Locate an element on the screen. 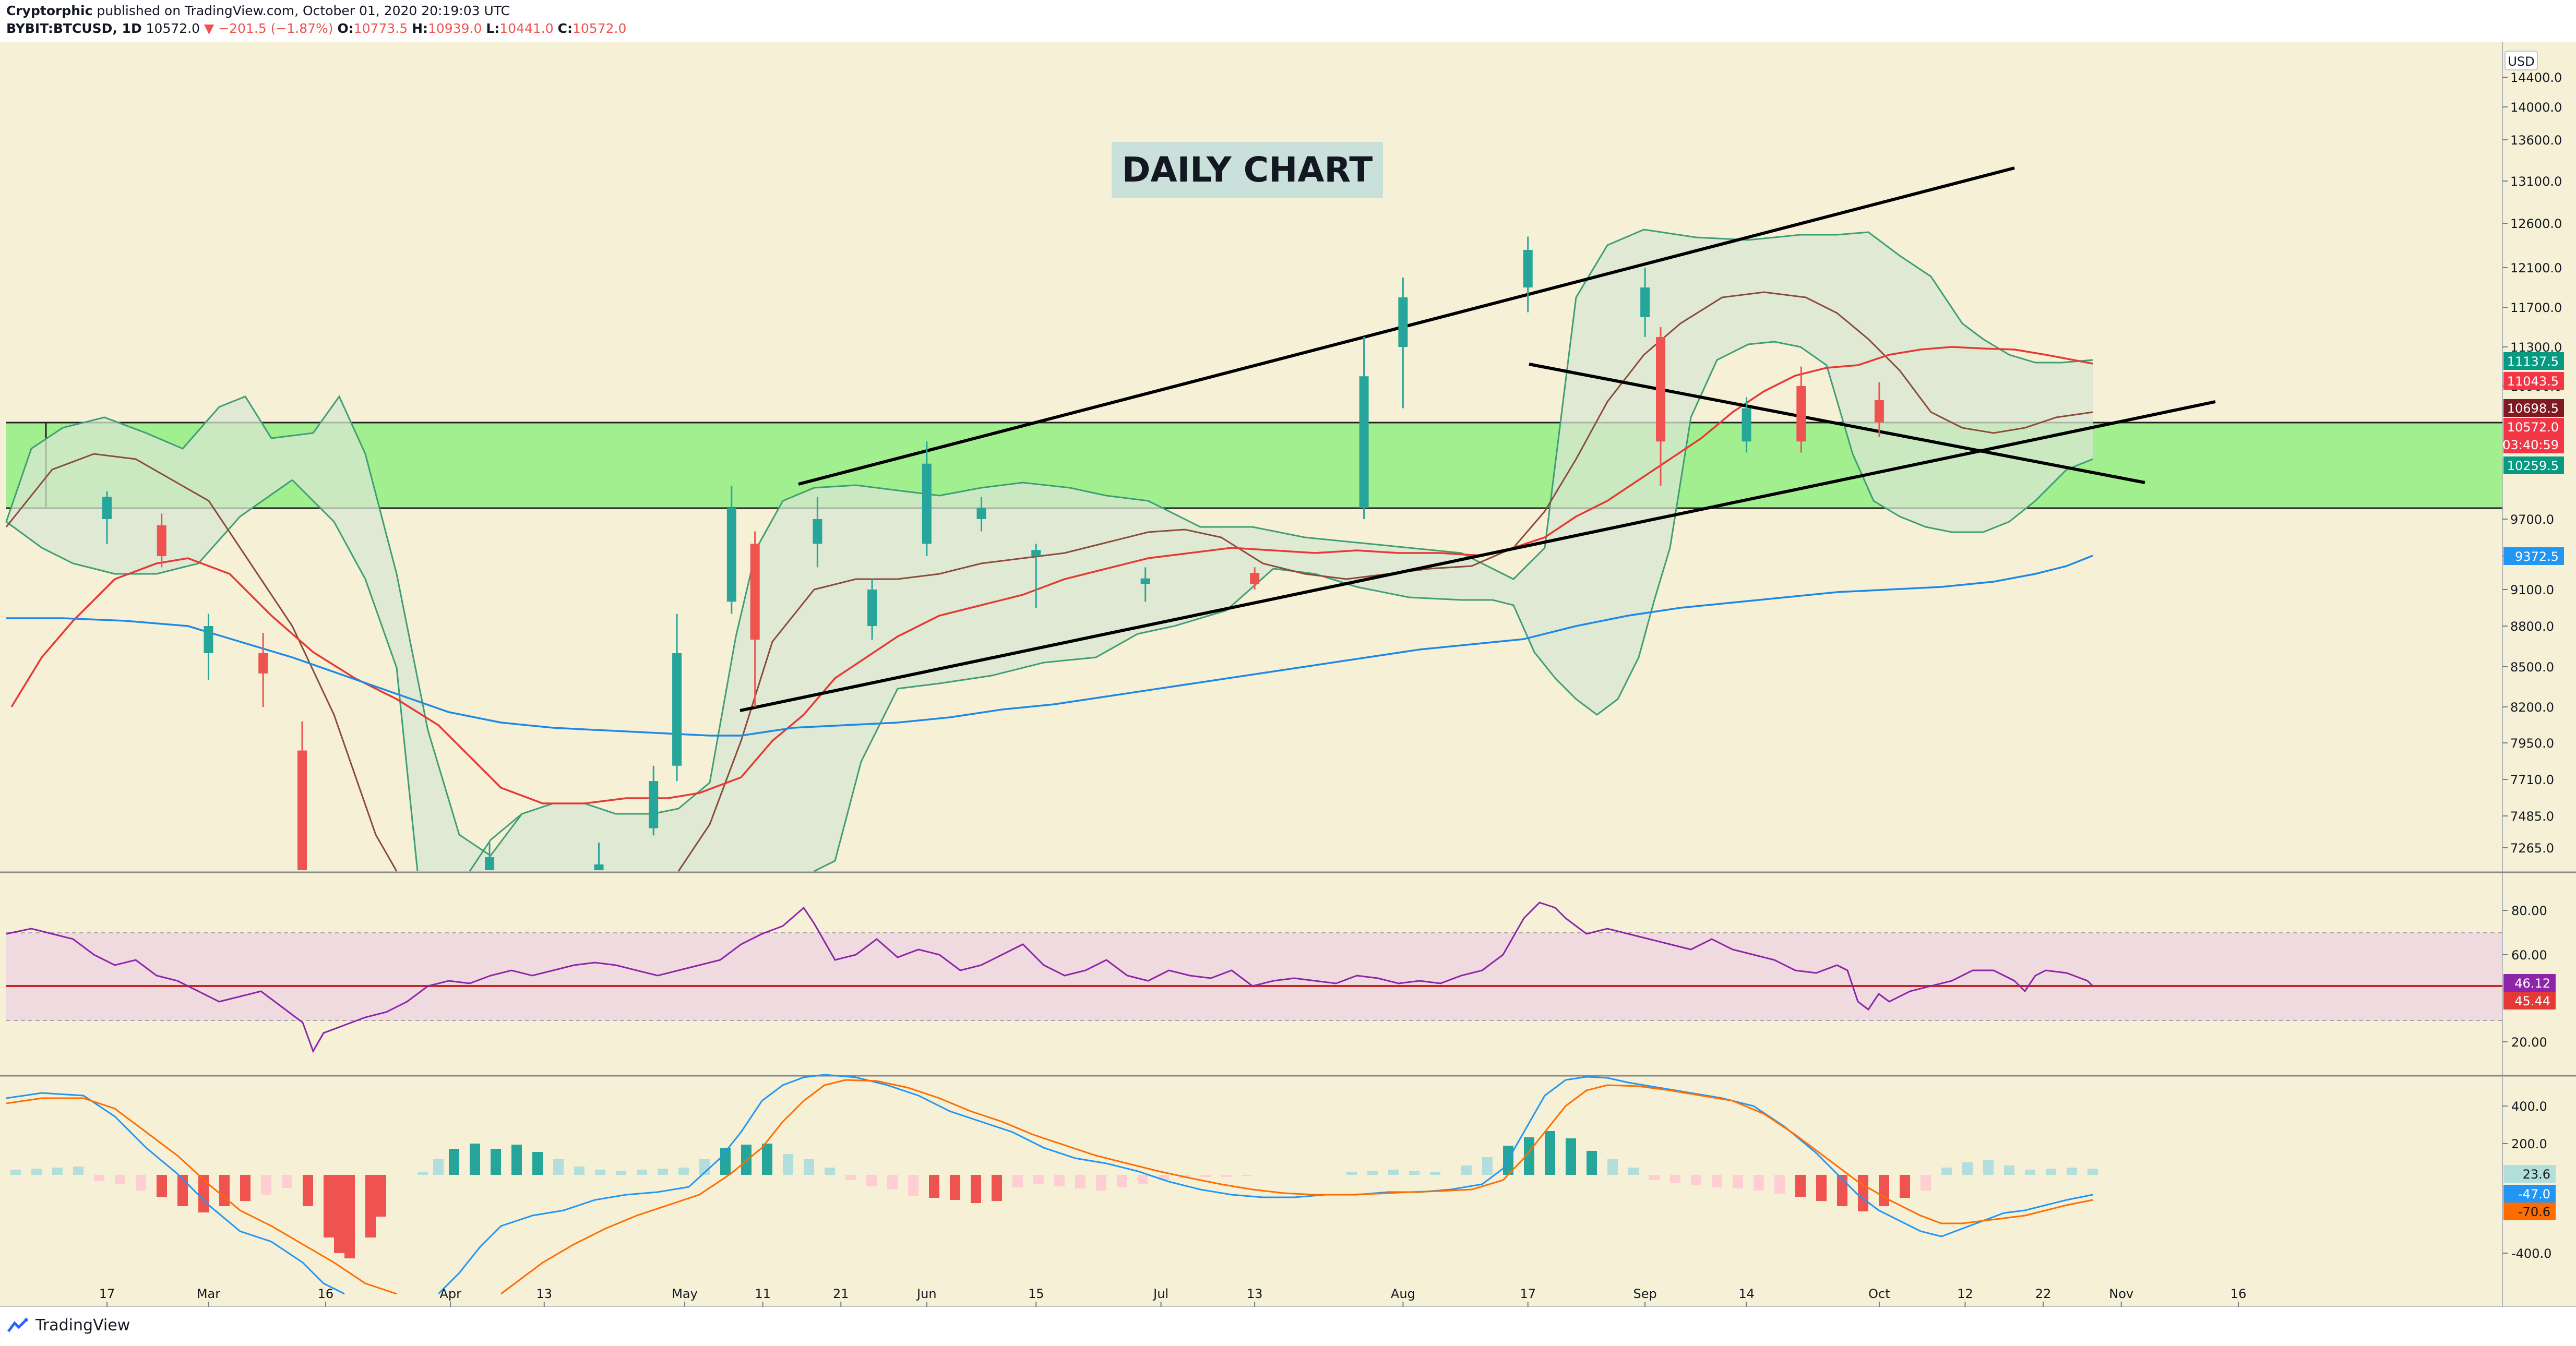  rsi-tick-label: 20.00 is located at coordinates (2529, 1042).